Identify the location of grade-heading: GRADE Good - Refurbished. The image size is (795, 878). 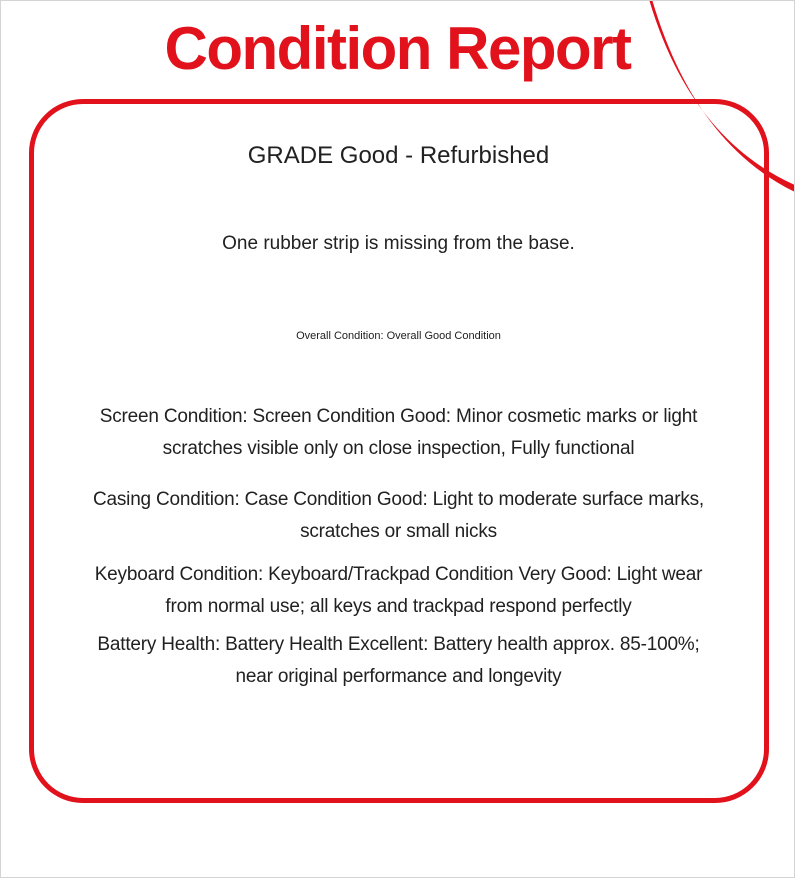
(398, 155).